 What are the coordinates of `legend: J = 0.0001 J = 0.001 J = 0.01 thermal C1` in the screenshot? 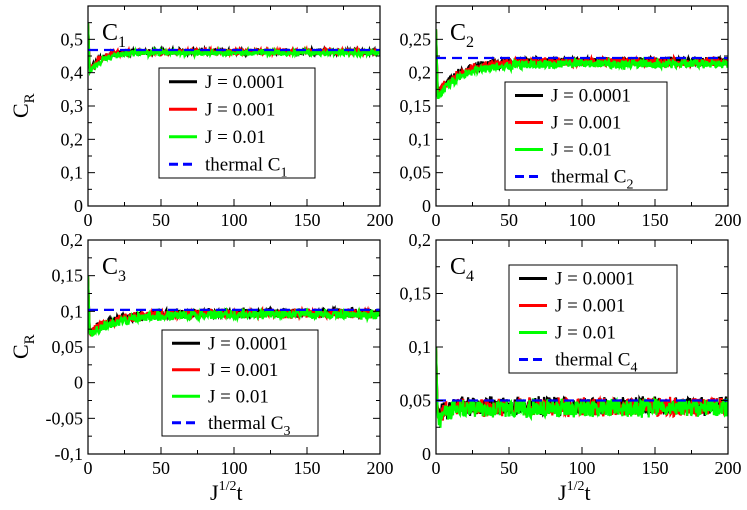 It's located at (237, 123).